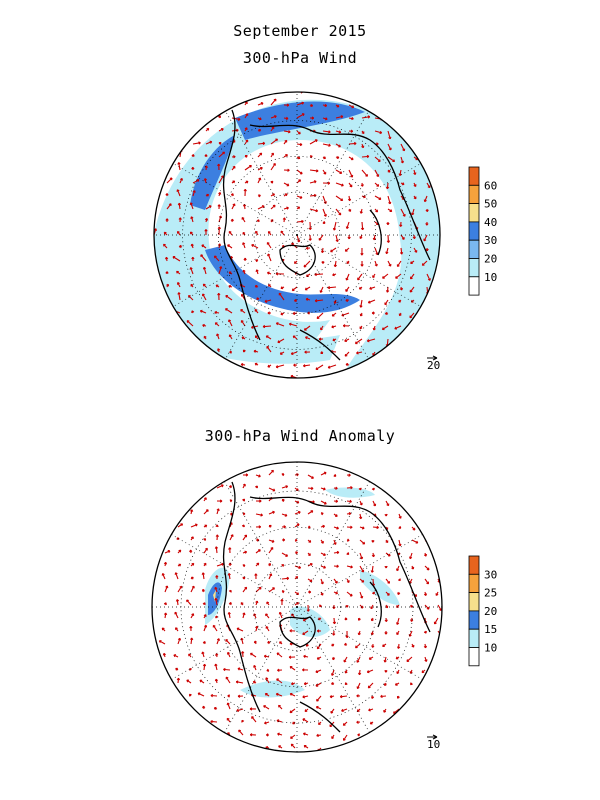  Describe the element at coordinates (297, 235) in the screenshot. I see `latitude-circle` at that location.